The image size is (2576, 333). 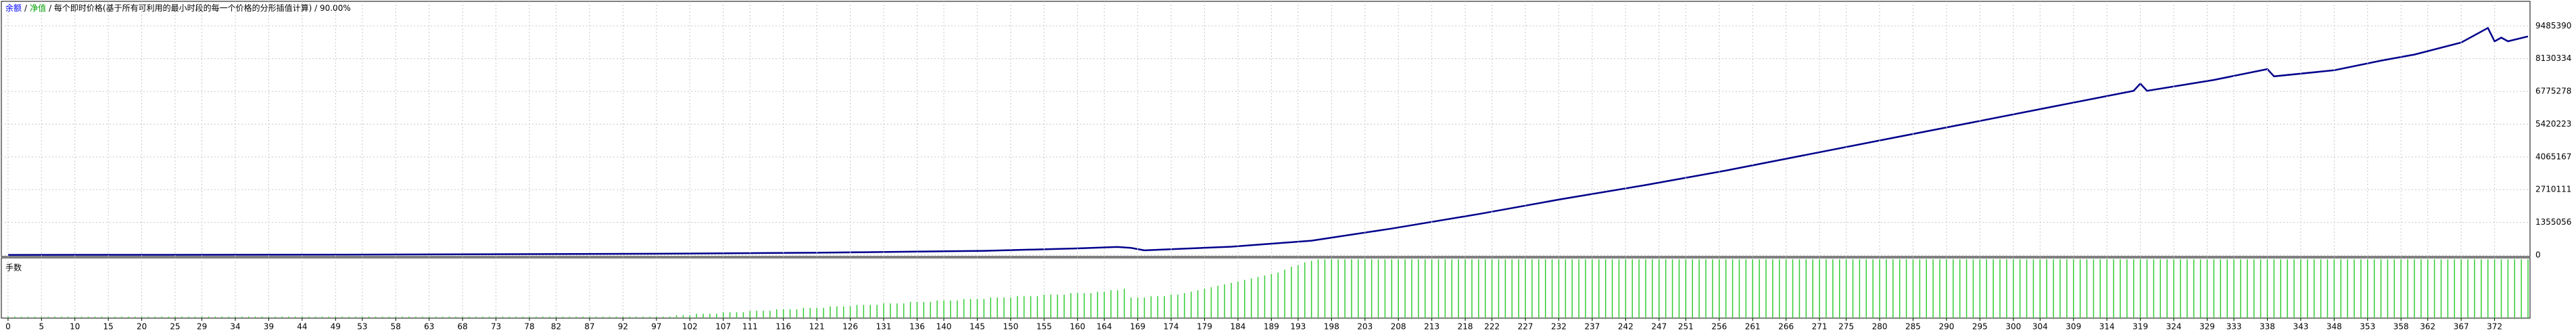 I want to click on x-tick-label: 300, so click(x=2013, y=327).